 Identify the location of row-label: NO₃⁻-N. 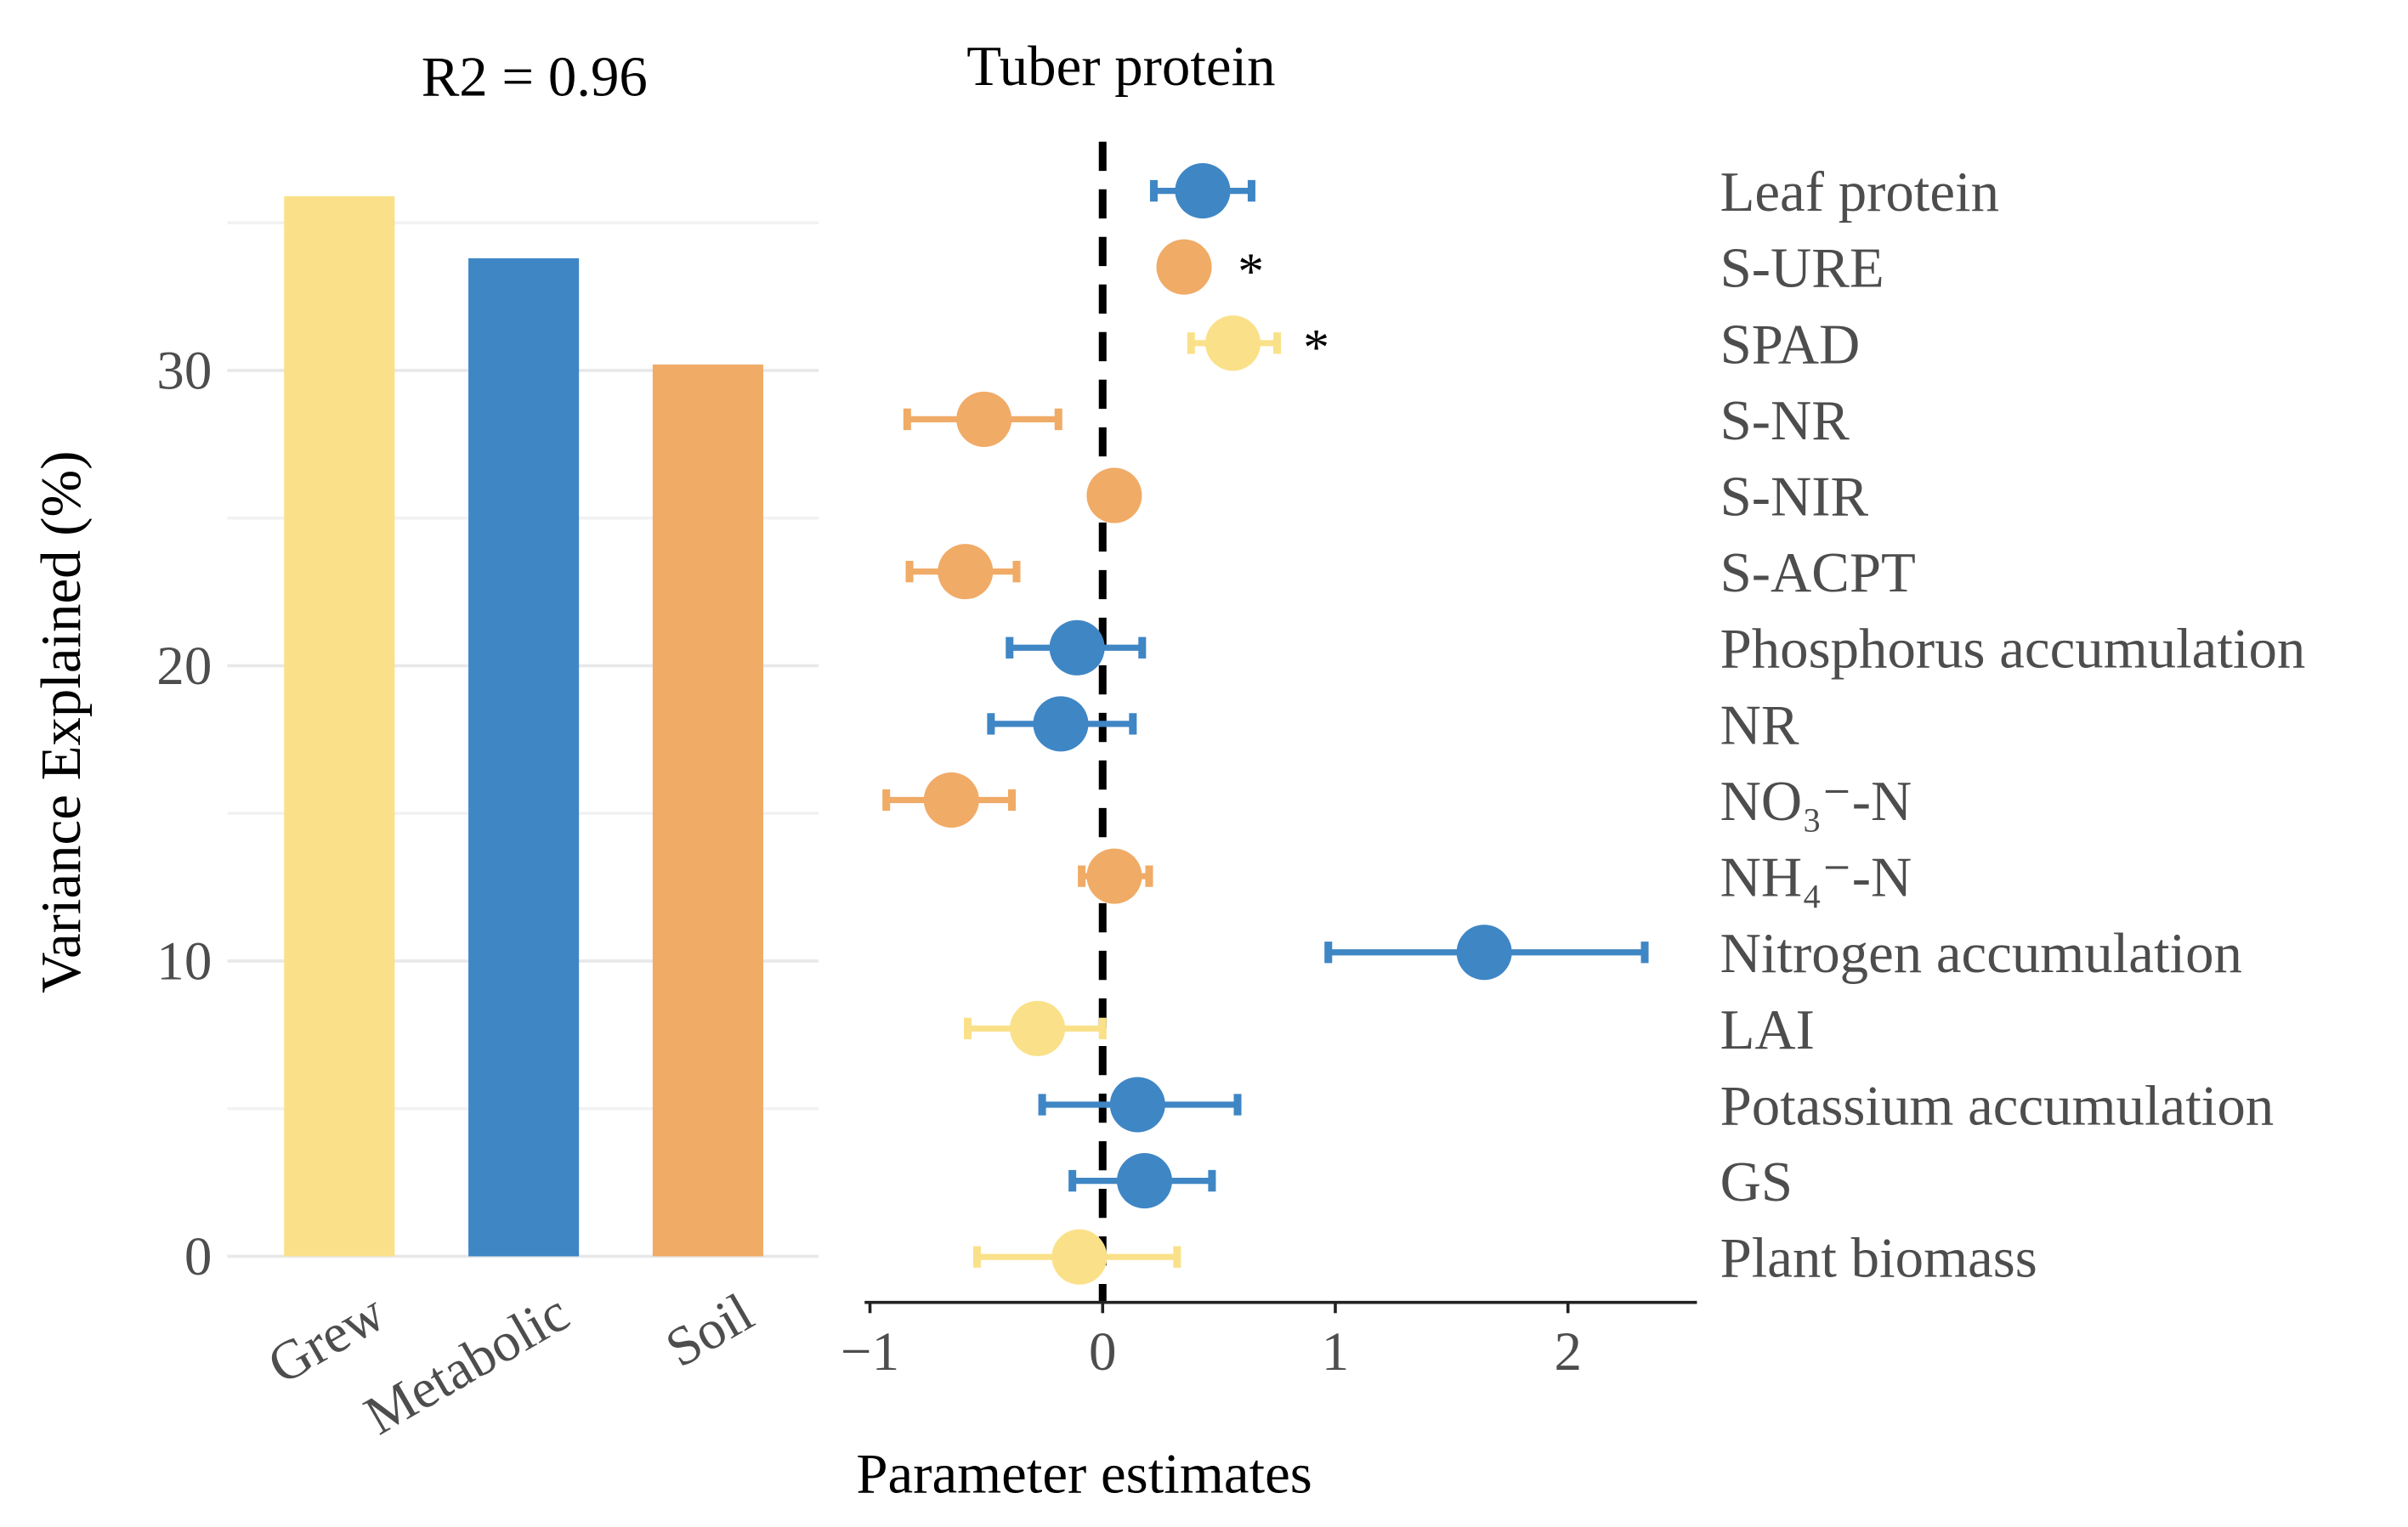
(1816, 802).